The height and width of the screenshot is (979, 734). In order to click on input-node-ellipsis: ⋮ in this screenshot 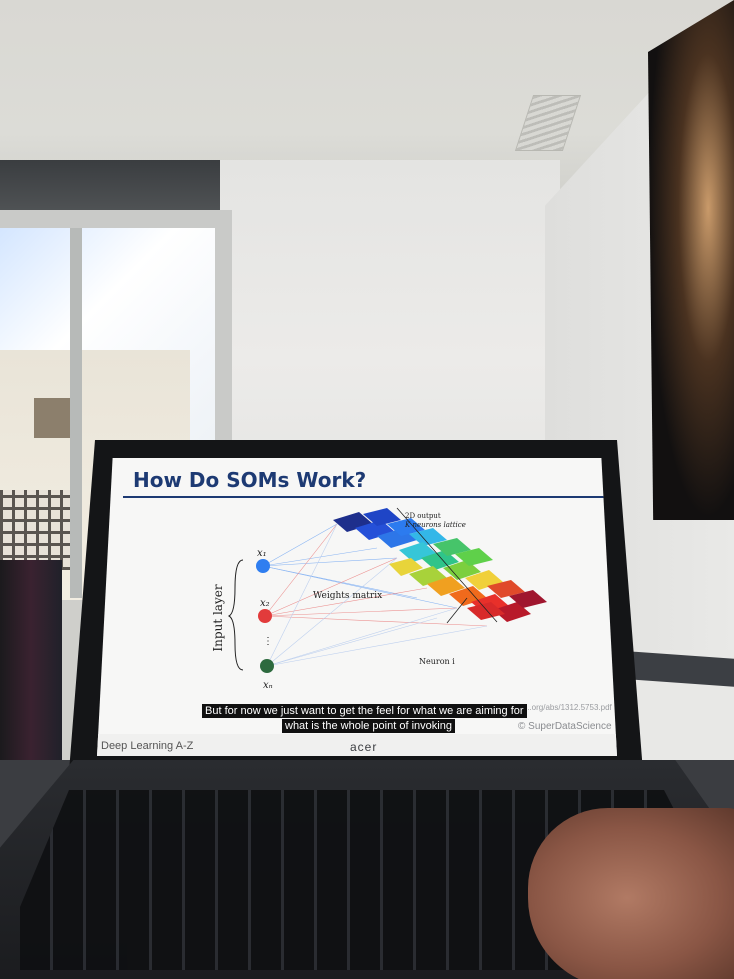, I will do `click(268, 641)`.